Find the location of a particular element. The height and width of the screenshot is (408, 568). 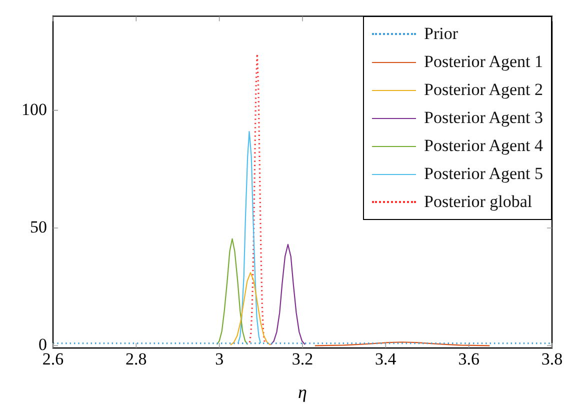

legend-label: Posterior Agent 2 is located at coordinates (483, 90).